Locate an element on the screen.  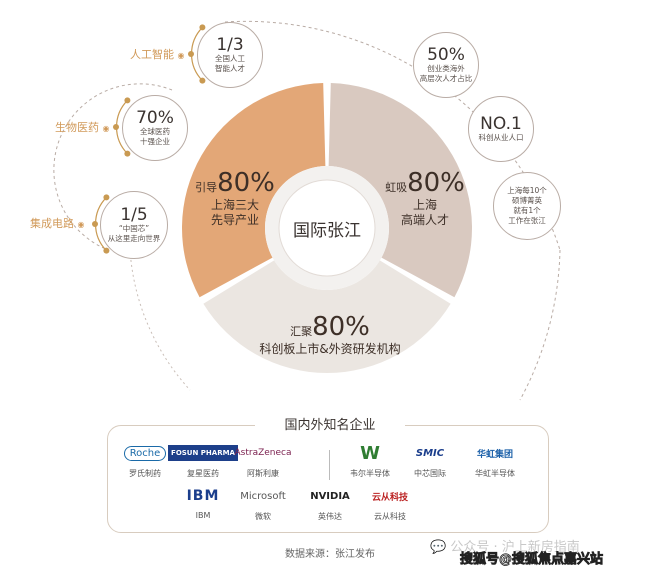
bubble-no1: NO.1 科创从业人口 is located at coordinates (501, 129).